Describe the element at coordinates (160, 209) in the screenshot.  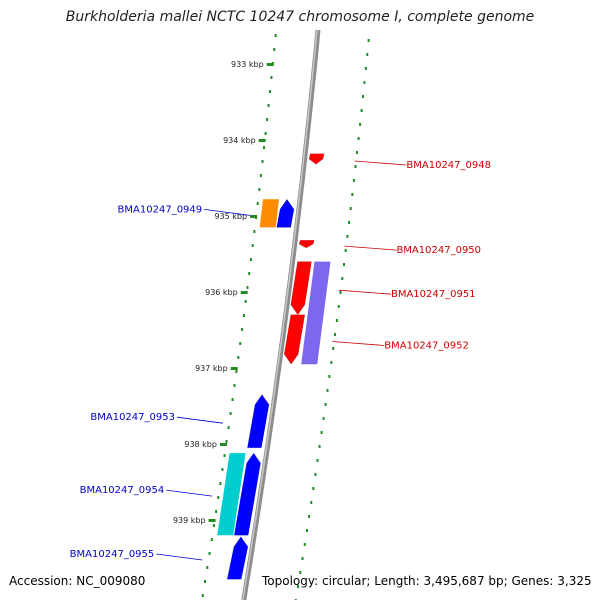
I see `gene-label: BMA10247_0949` at that location.